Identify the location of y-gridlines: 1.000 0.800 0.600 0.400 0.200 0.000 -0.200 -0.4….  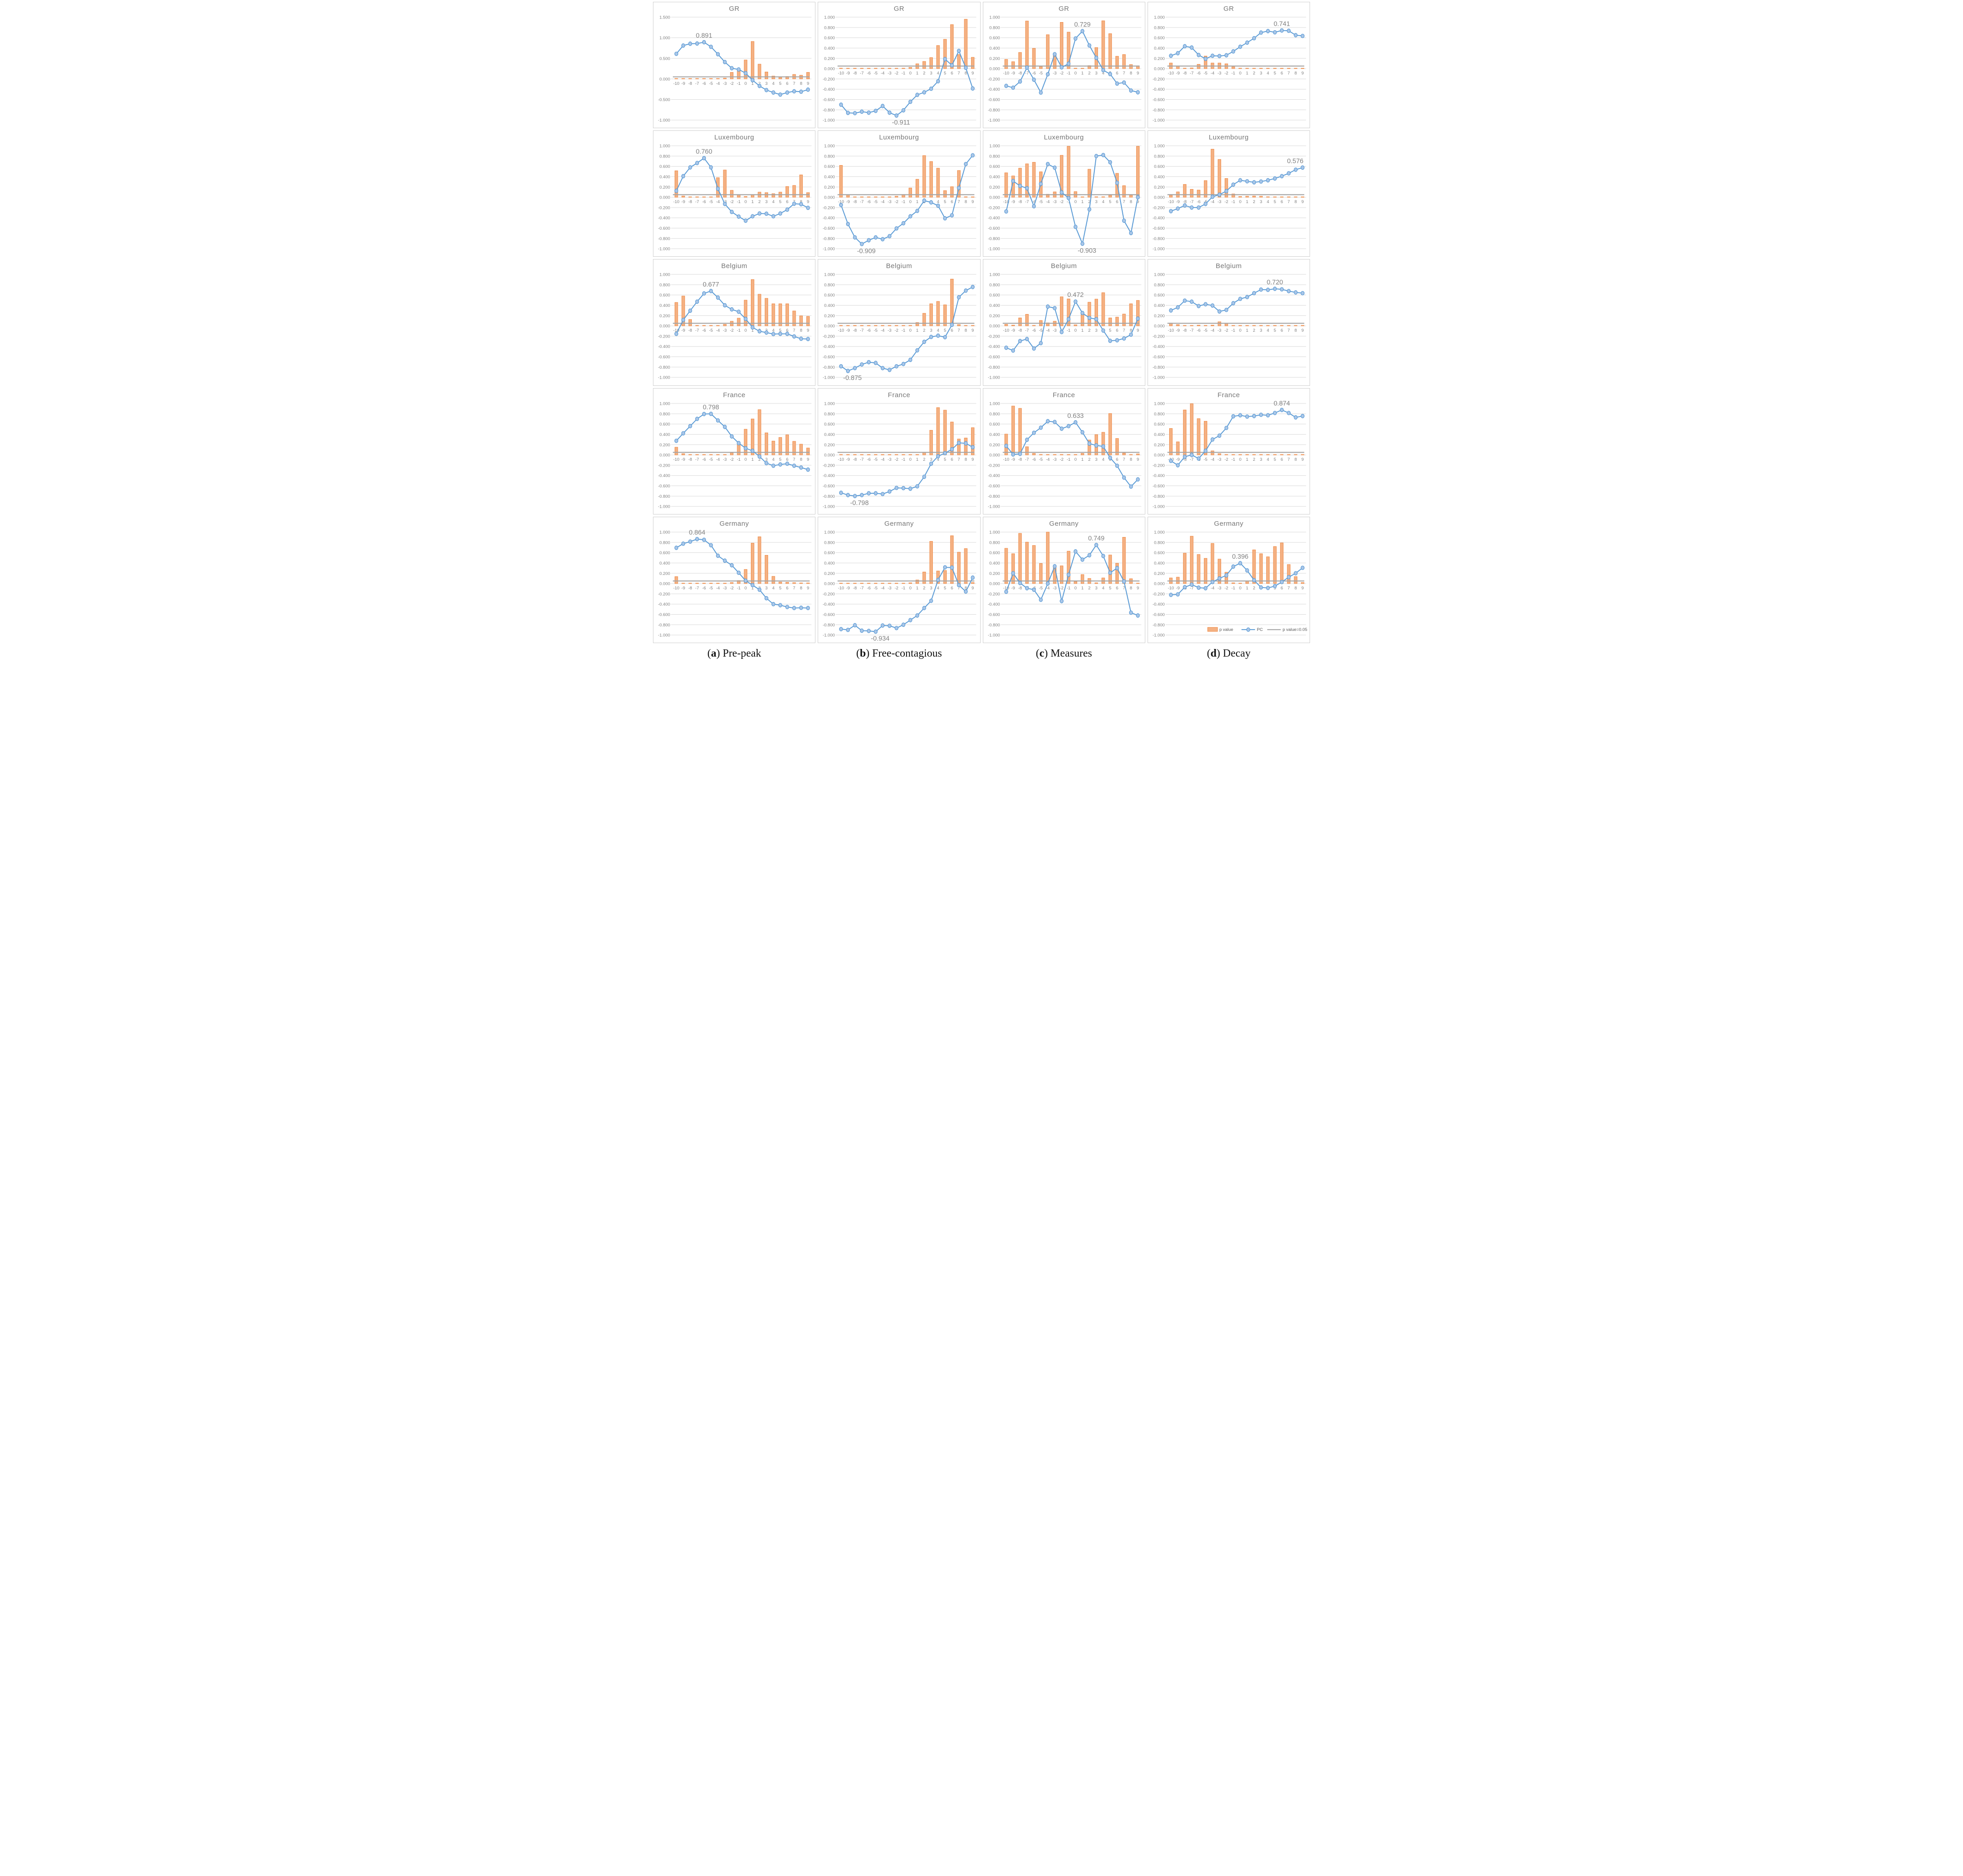
(1065, 584).